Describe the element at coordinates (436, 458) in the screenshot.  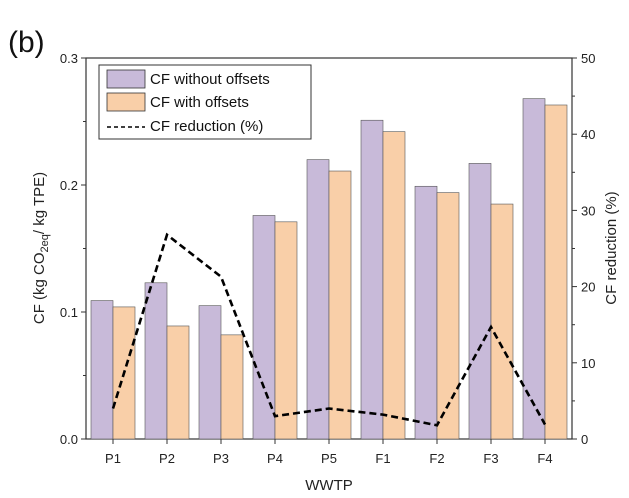
I see `x-tick-label-f2: F2` at that location.